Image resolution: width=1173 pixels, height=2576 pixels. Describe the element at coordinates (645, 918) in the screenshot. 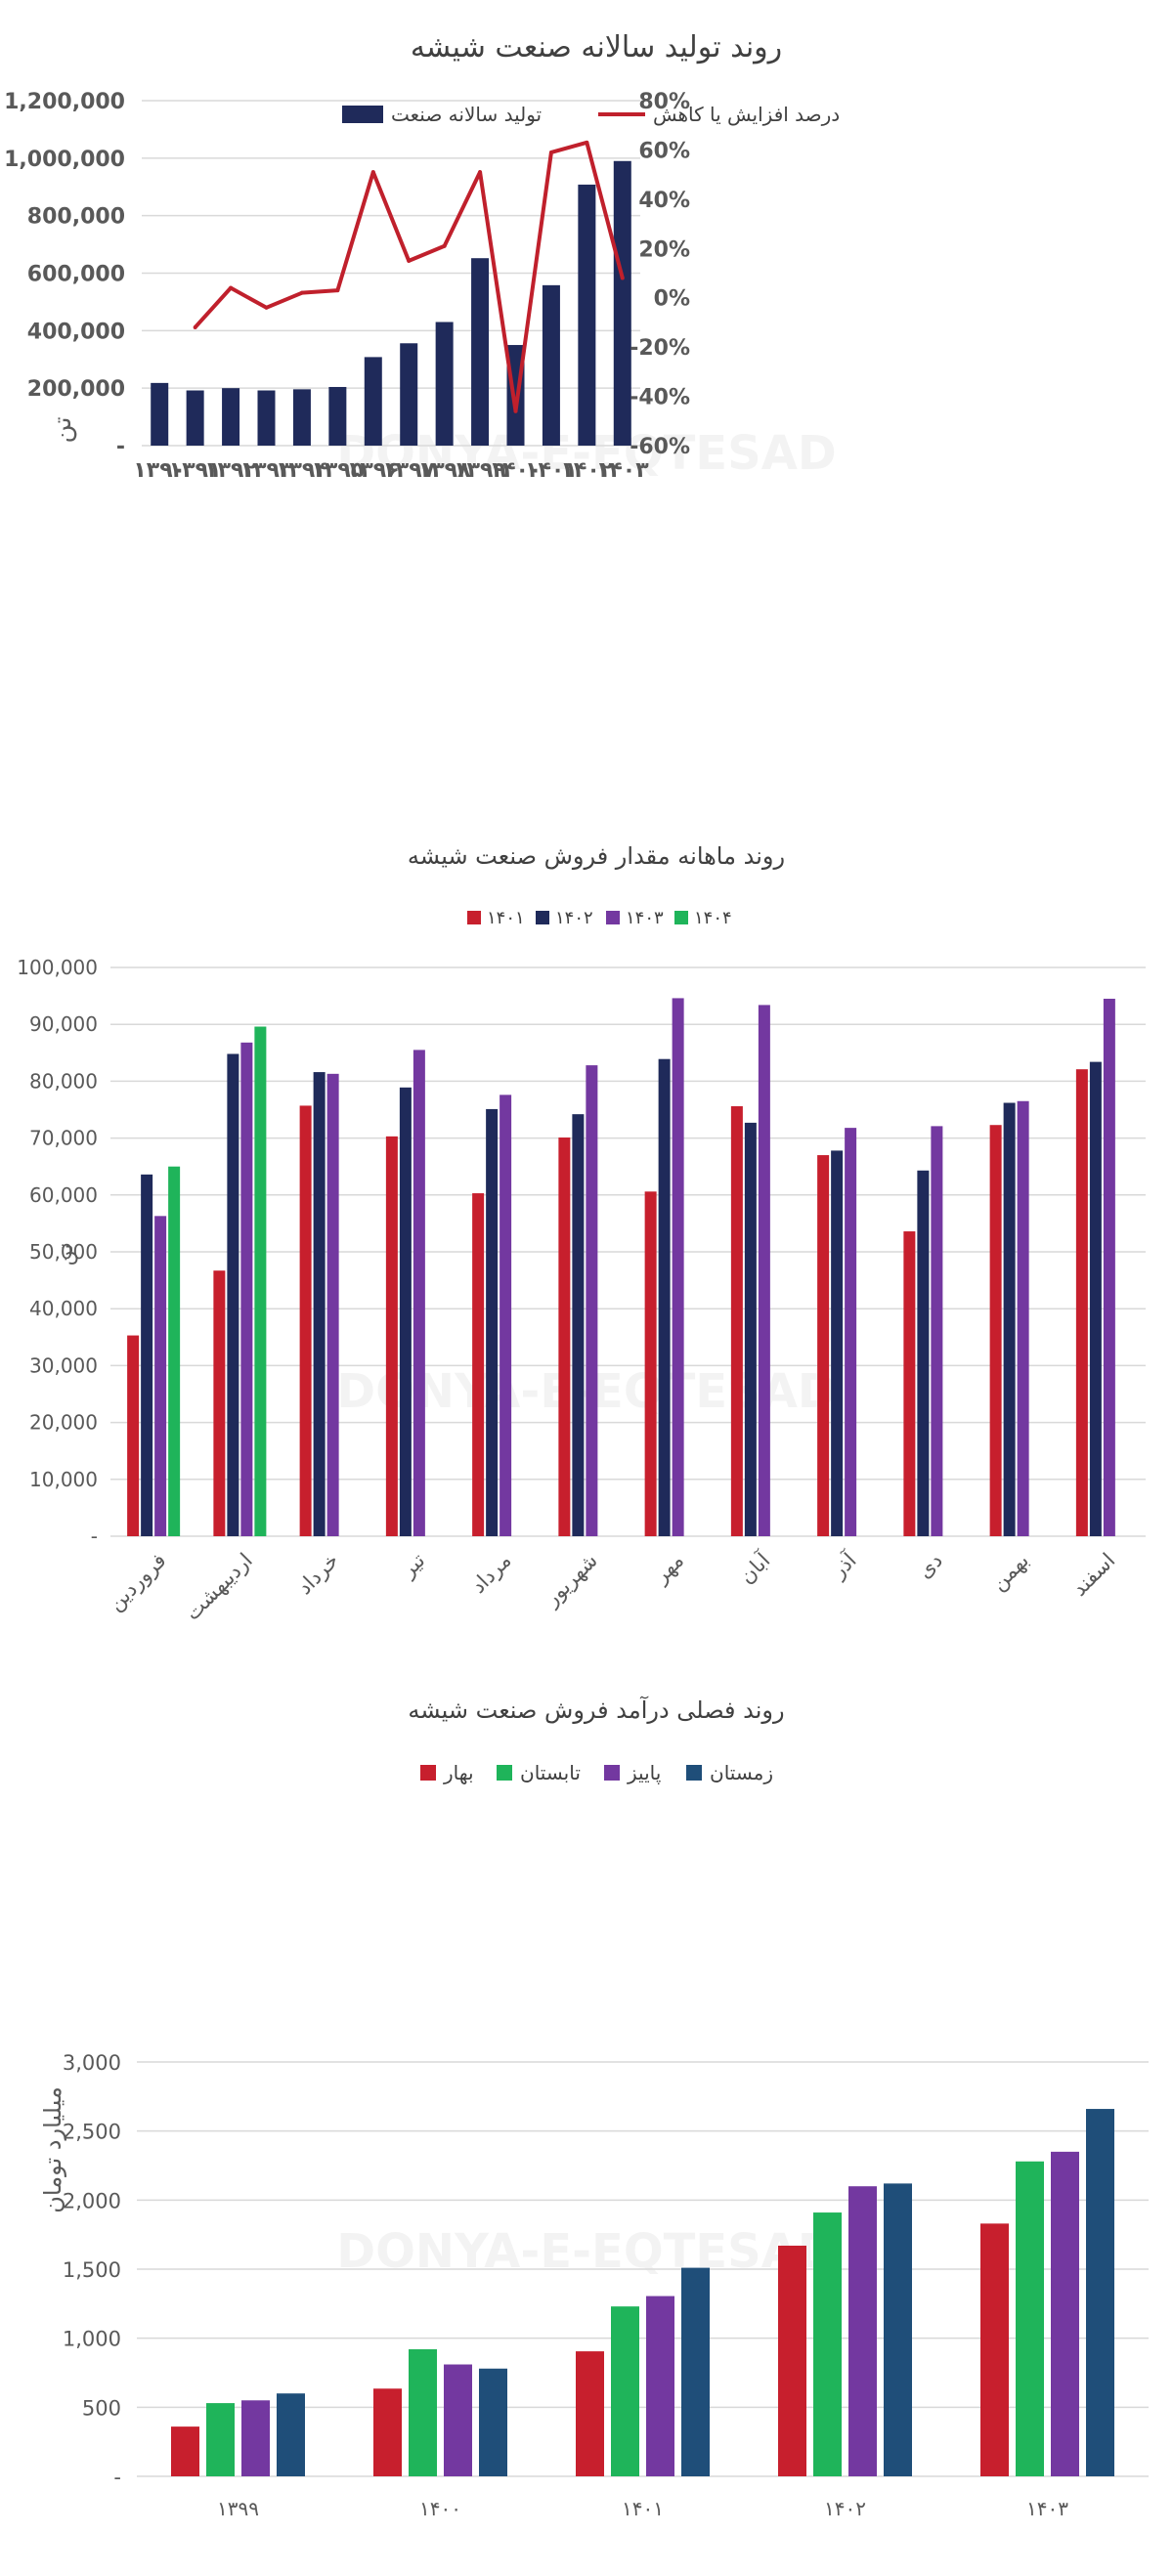

I see `legend-label-1403: ۱۴۰۳` at that location.